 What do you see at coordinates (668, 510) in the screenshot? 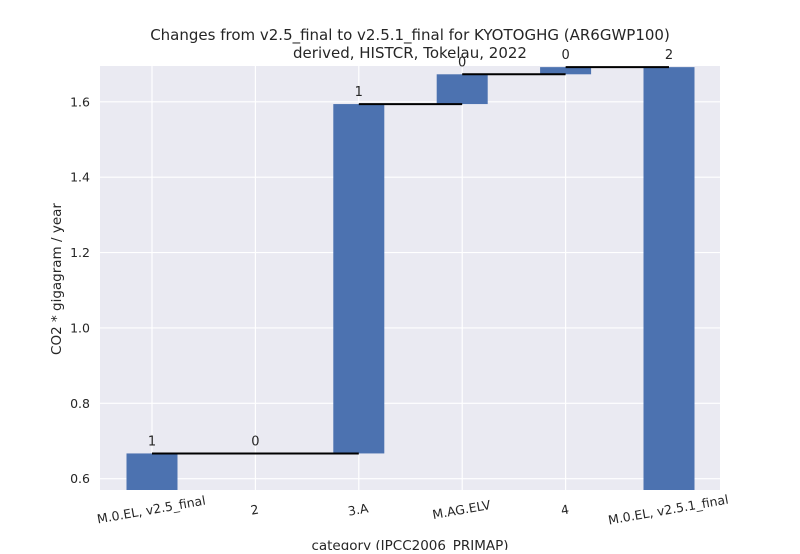
I see `x-tick-label: M.0.EL, v2.5.1_final` at bounding box center [668, 510].